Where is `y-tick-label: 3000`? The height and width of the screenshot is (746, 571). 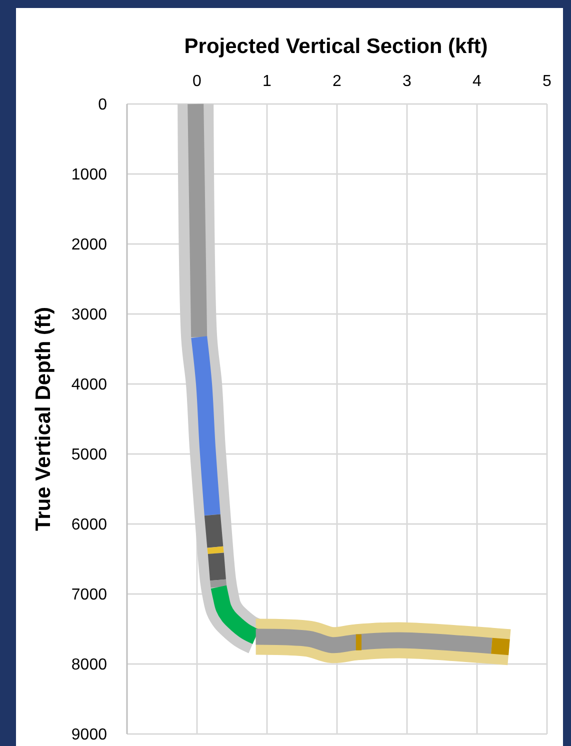
y-tick-label: 3000 is located at coordinates (89, 315).